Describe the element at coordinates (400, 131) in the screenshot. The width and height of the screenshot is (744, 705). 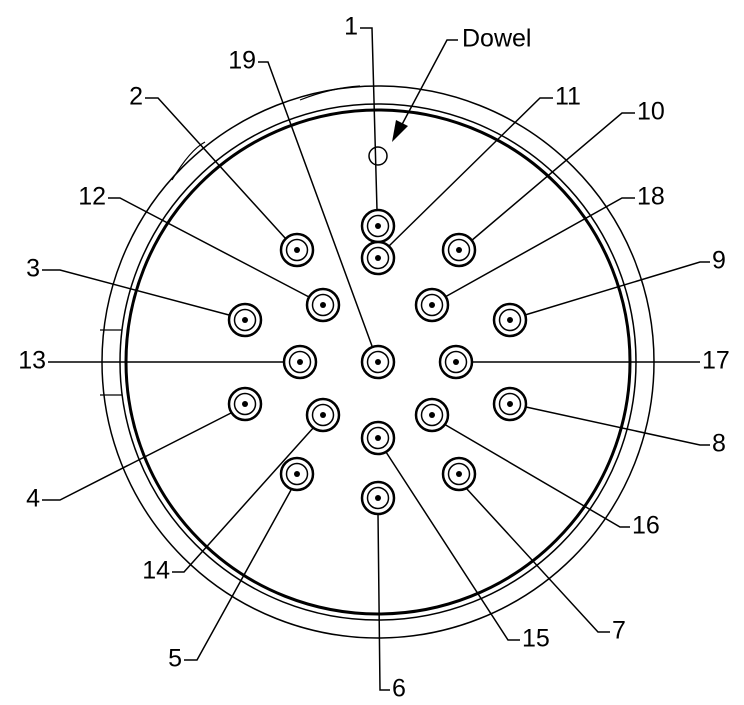
I see `dowel-arrow` at that location.